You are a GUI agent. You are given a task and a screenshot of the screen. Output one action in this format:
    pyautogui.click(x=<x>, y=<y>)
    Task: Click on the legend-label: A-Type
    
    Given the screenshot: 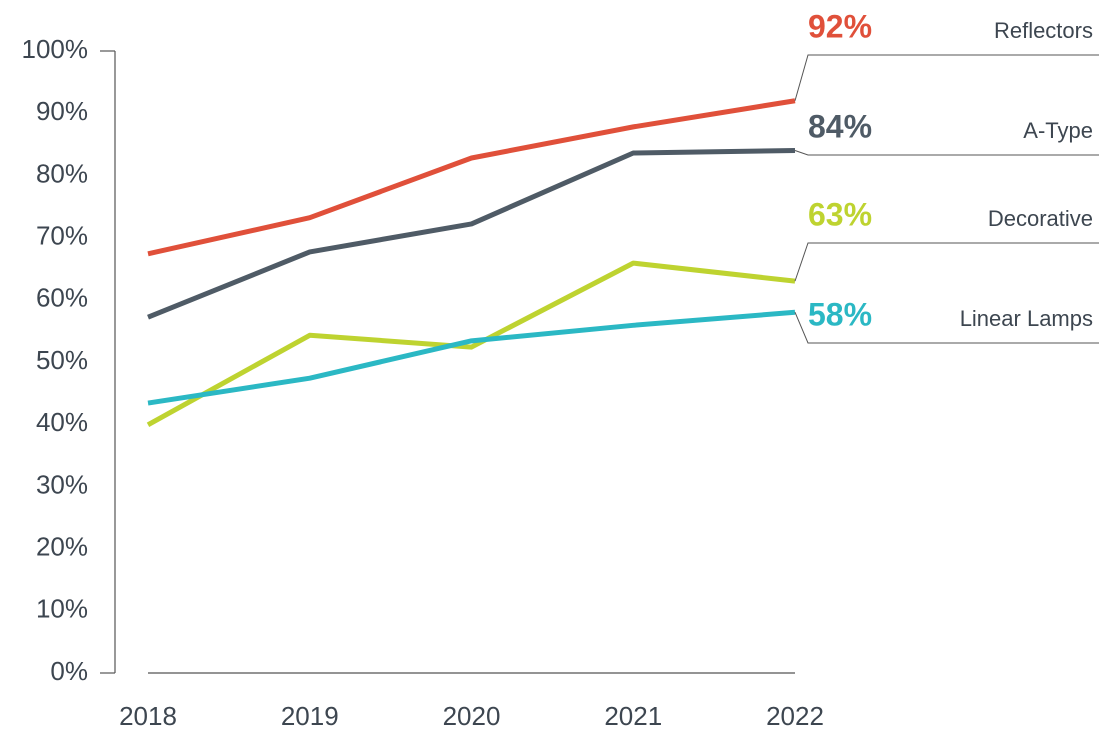 What is the action you would take?
    pyautogui.click(x=1058, y=130)
    